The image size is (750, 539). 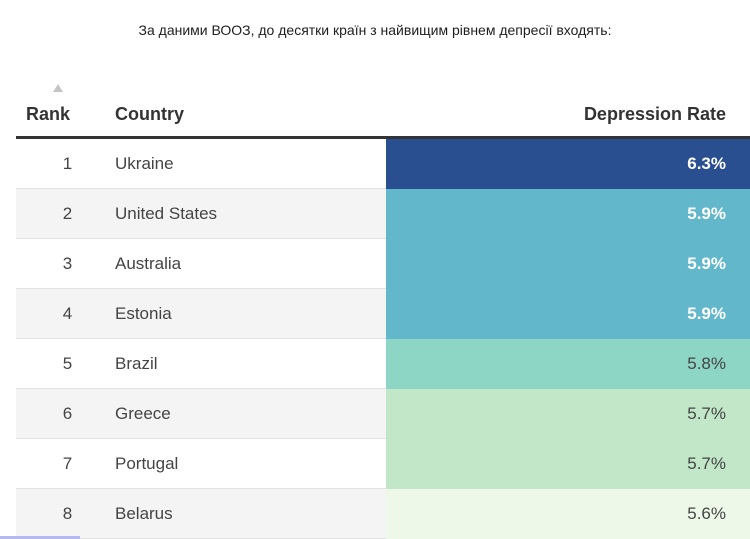 I want to click on rank-cell: 8, so click(x=67, y=513).